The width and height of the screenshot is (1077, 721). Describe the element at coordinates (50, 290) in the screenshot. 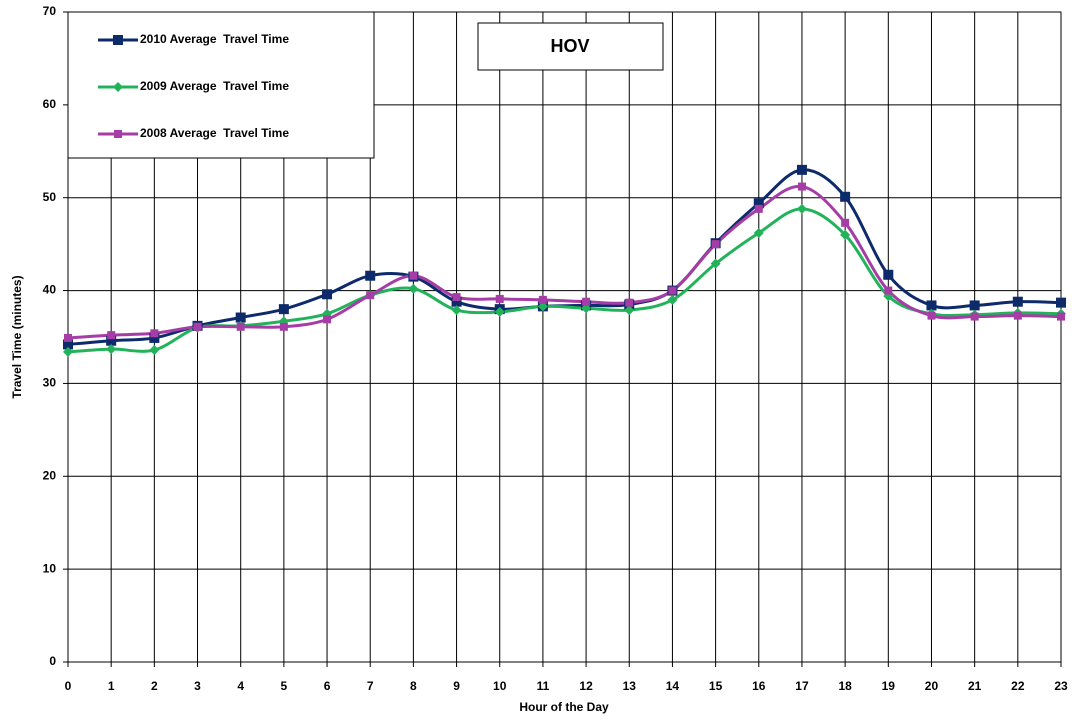

I see `y-tick-label: 40` at that location.